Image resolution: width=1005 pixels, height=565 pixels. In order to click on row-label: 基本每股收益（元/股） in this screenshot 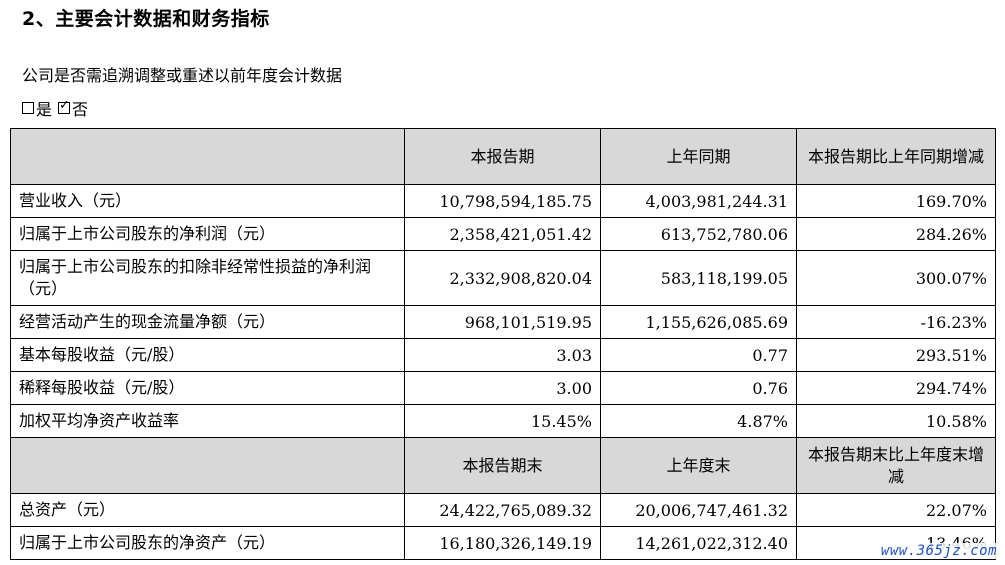, I will do `click(207, 355)`.